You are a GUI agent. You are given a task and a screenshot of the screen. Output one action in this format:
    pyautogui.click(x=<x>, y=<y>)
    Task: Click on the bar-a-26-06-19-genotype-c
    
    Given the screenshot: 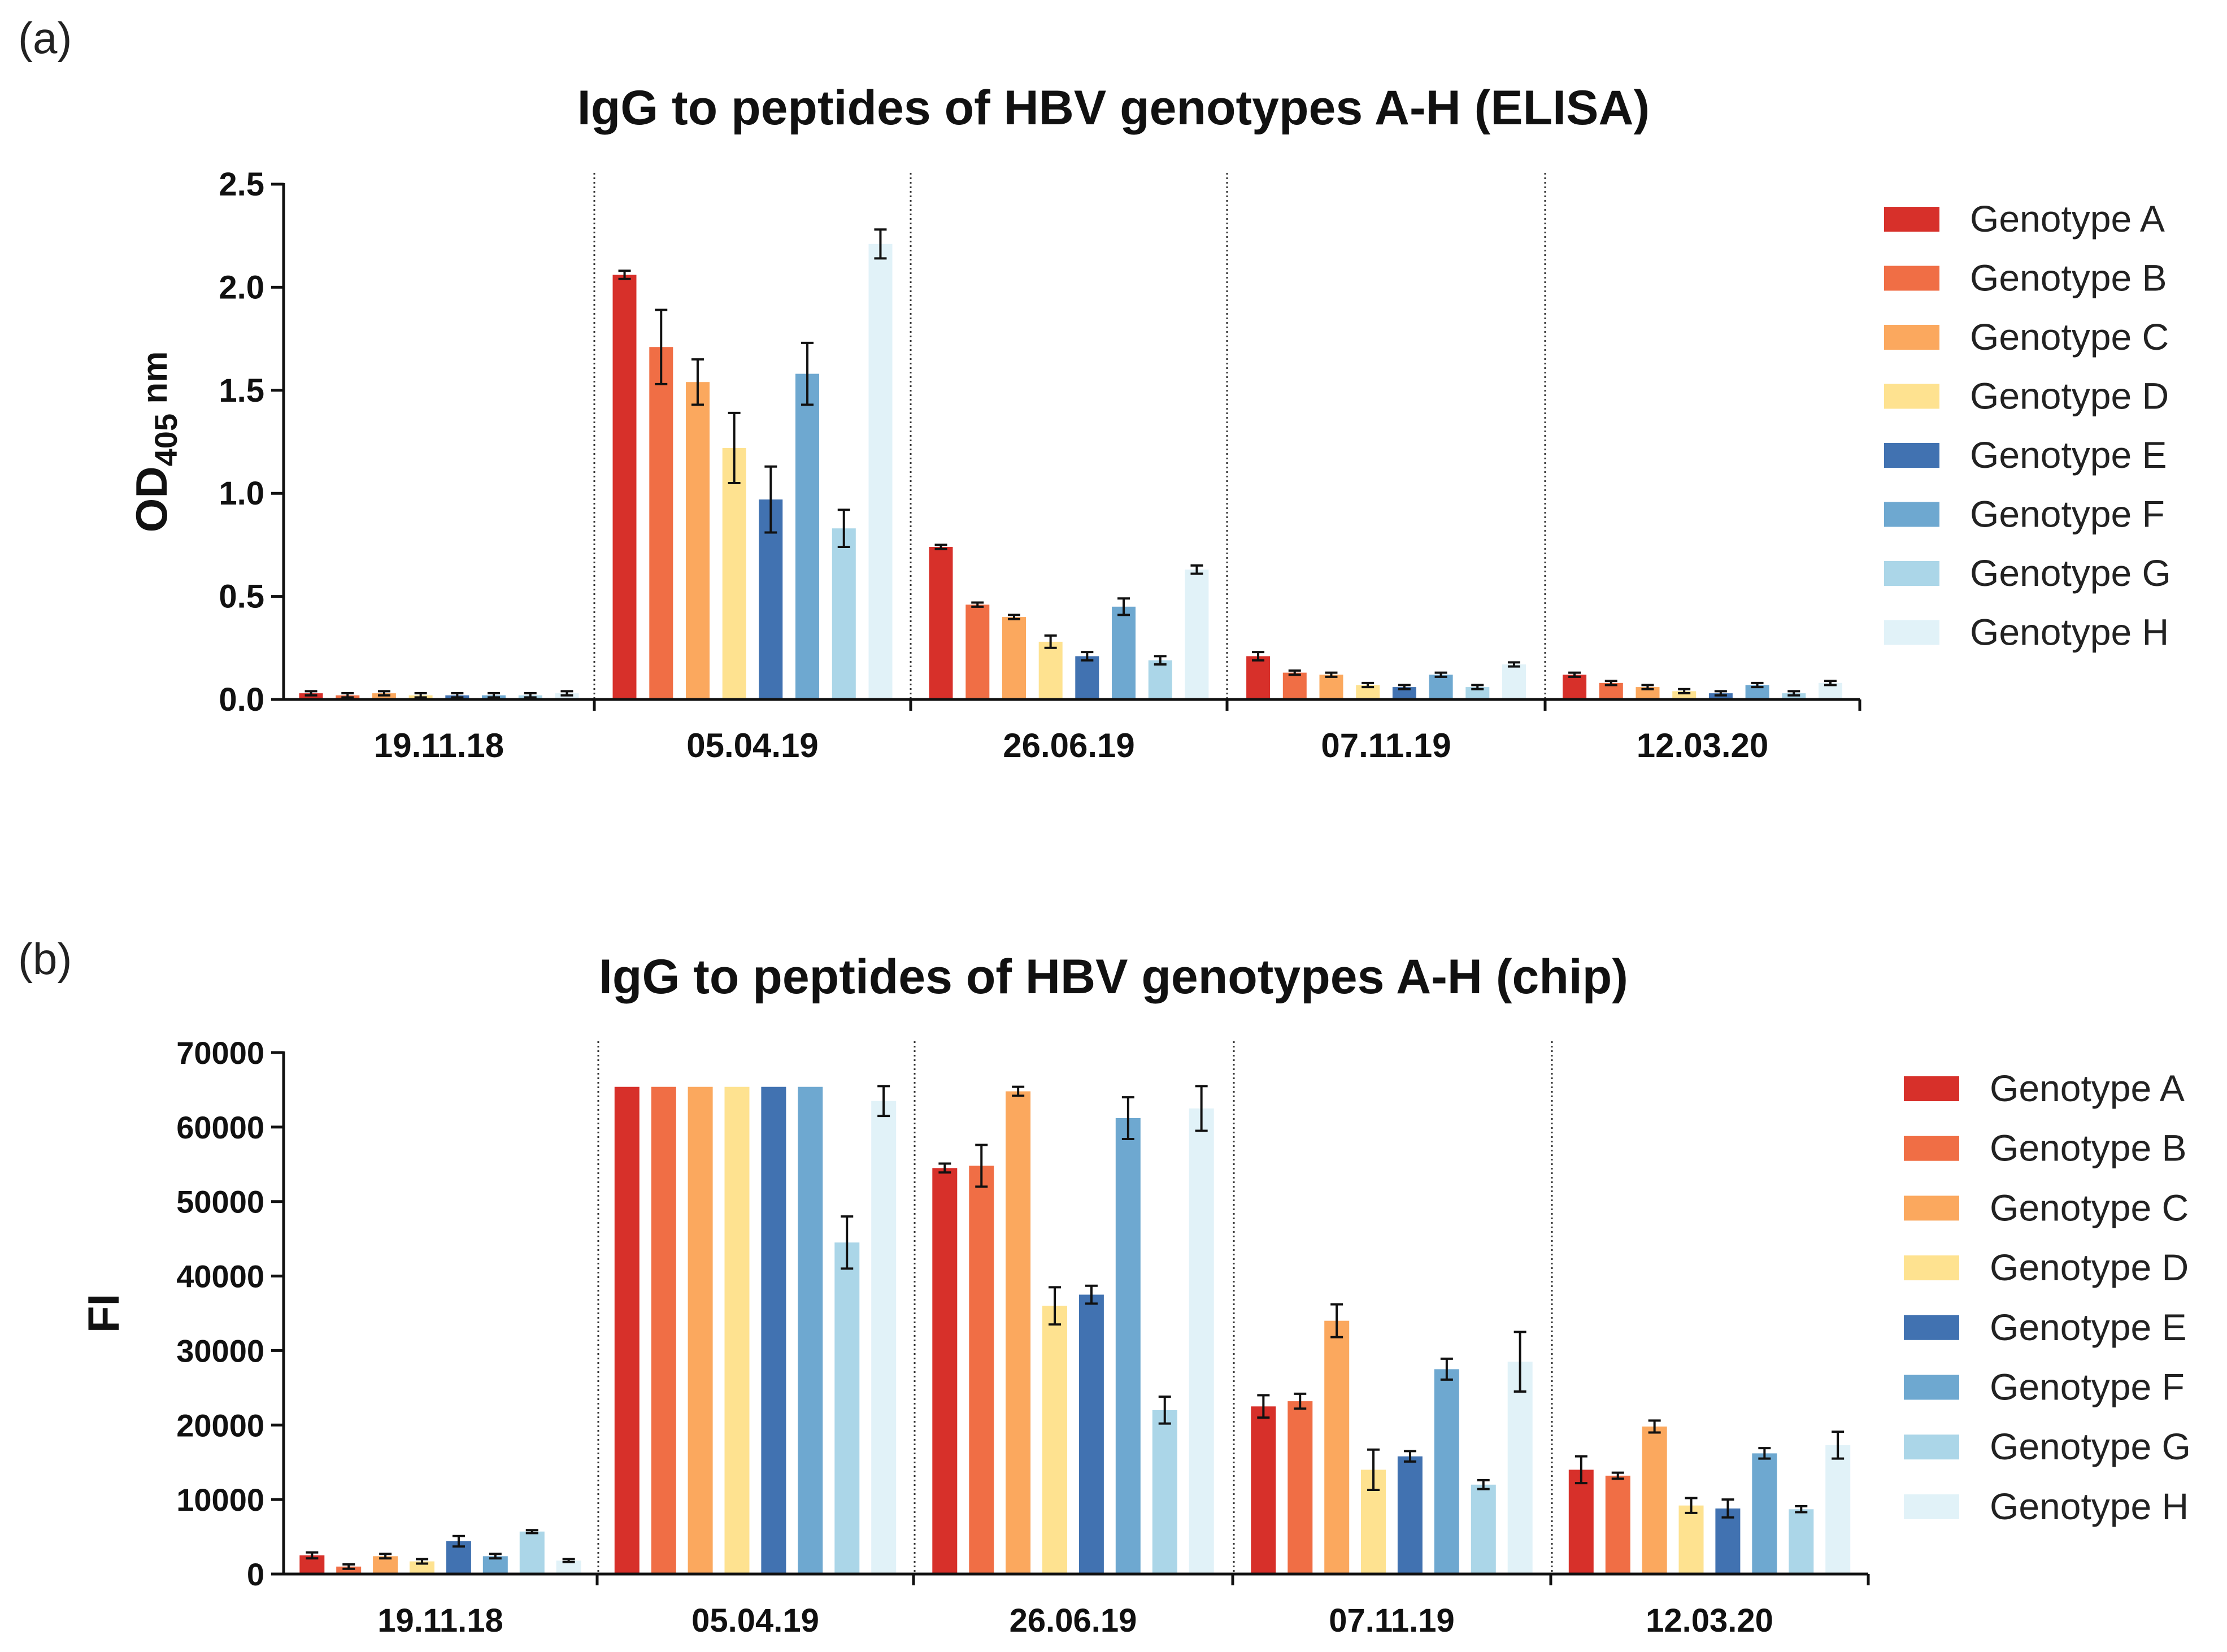 What is the action you would take?
    pyautogui.click(x=1014, y=658)
    